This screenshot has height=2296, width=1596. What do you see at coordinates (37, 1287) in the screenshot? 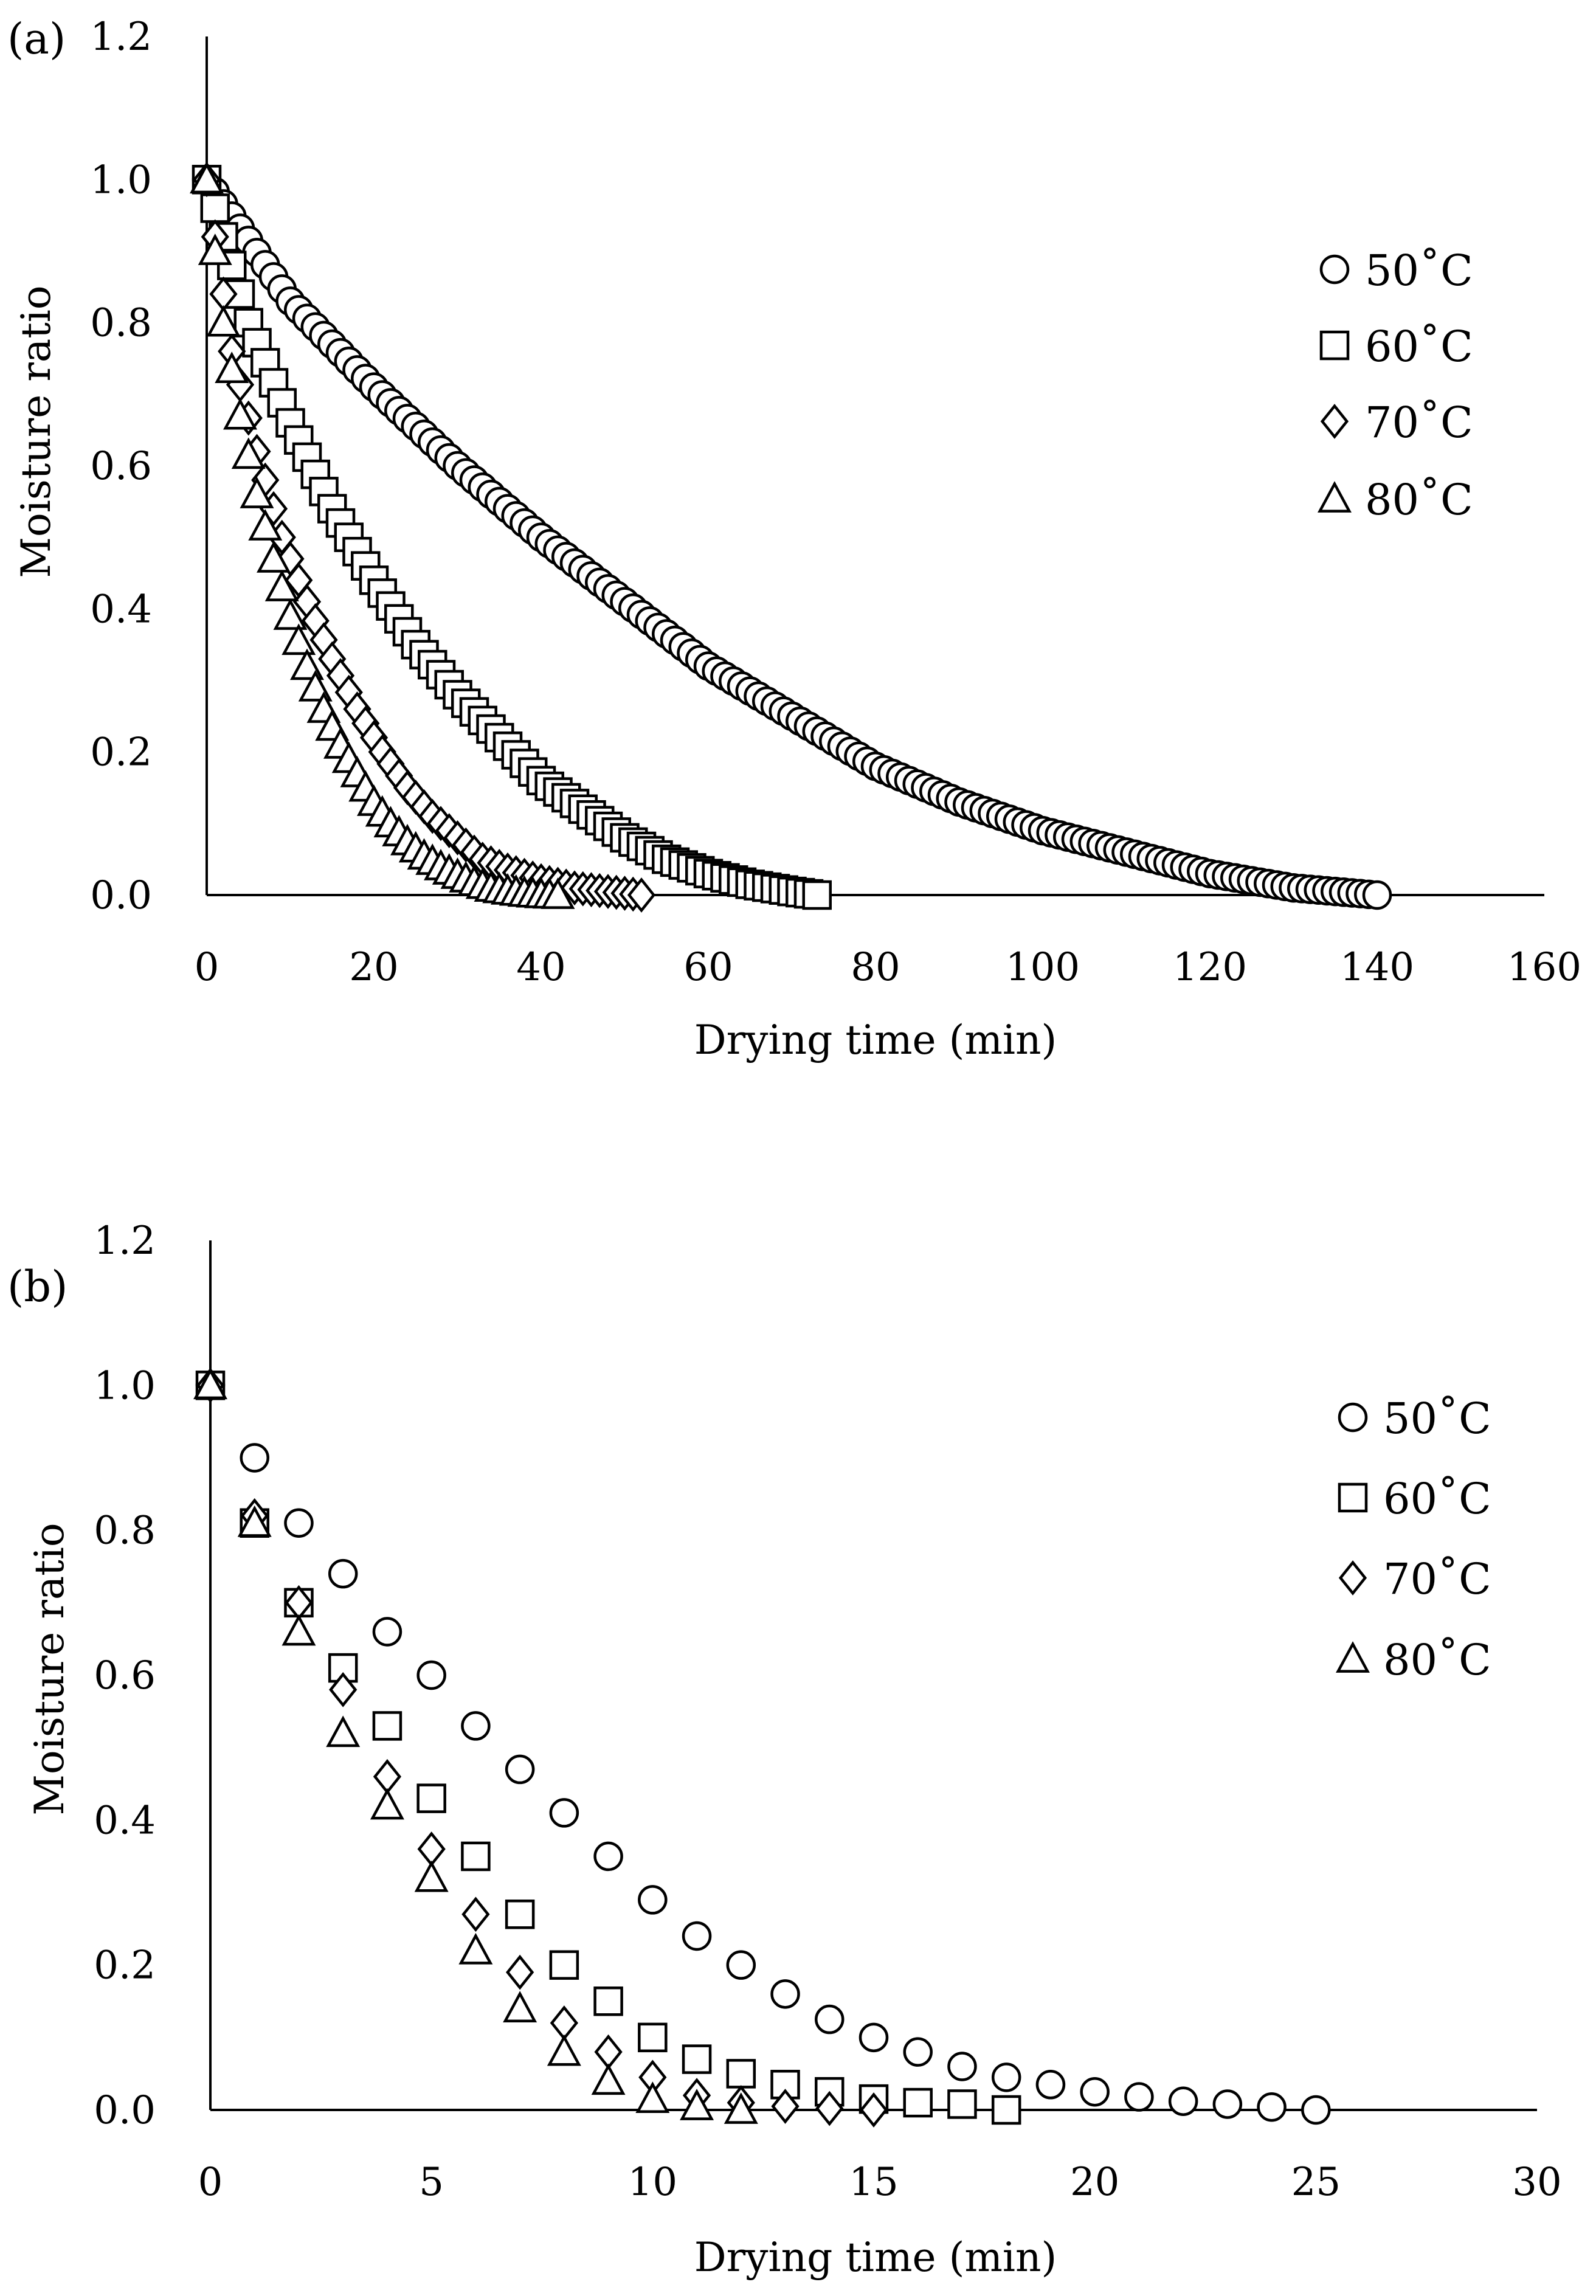
I see `panel-label-b: (b)` at bounding box center [37, 1287].